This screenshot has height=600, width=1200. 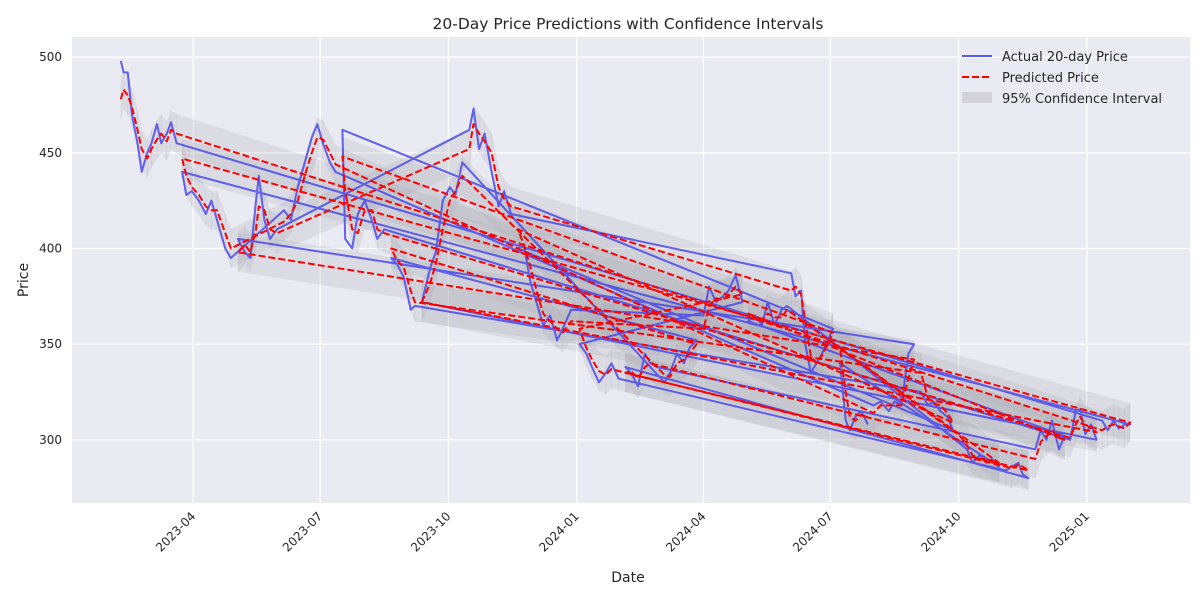 What do you see at coordinates (50, 440) in the screenshot?
I see `y-tick-label: 300` at bounding box center [50, 440].